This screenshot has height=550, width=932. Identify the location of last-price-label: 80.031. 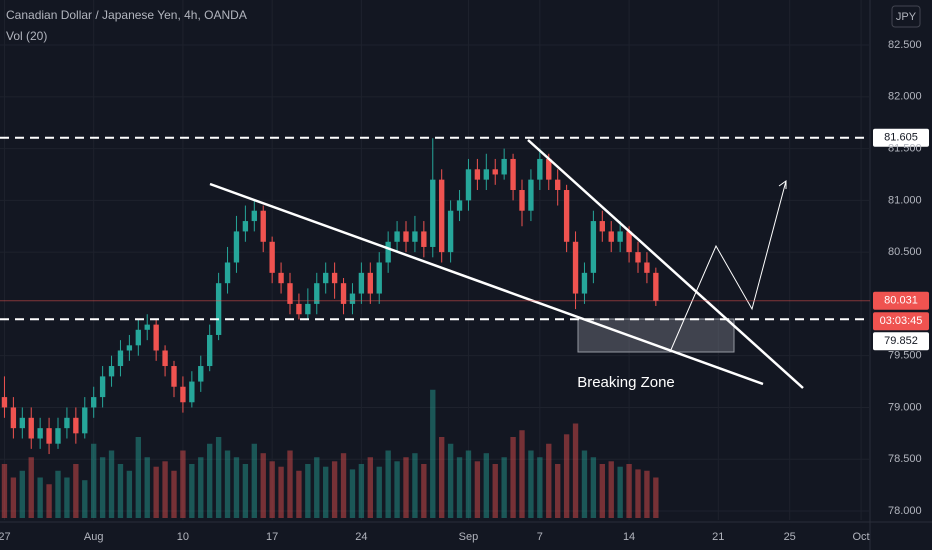
(901, 301).